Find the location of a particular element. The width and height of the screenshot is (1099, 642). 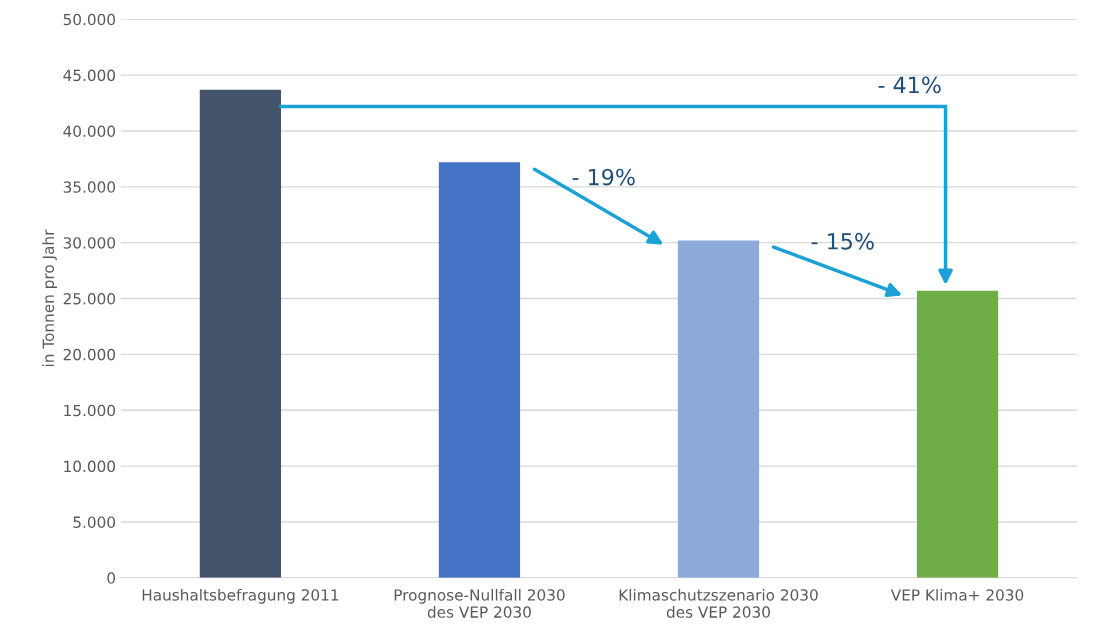

x-tick-label: VEP Klima+ 2030 is located at coordinates (957, 594).